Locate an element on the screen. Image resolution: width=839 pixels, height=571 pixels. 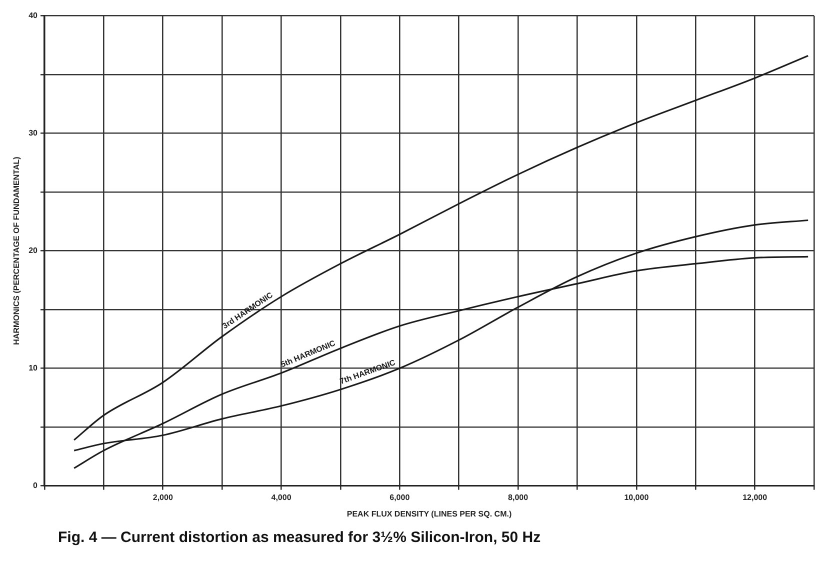
y-tick-label: 20 is located at coordinates (33, 251).